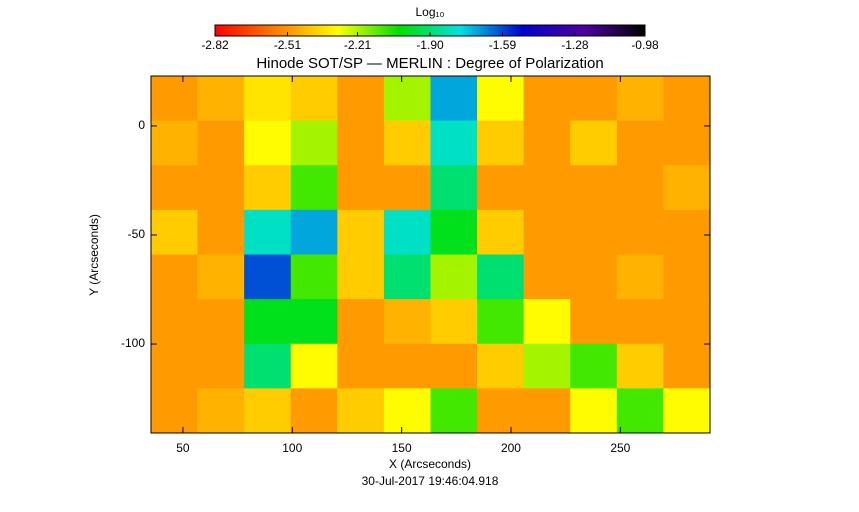 The image size is (859, 512). I want to click on colorbar-tick-label: -0.98, so click(645, 45).